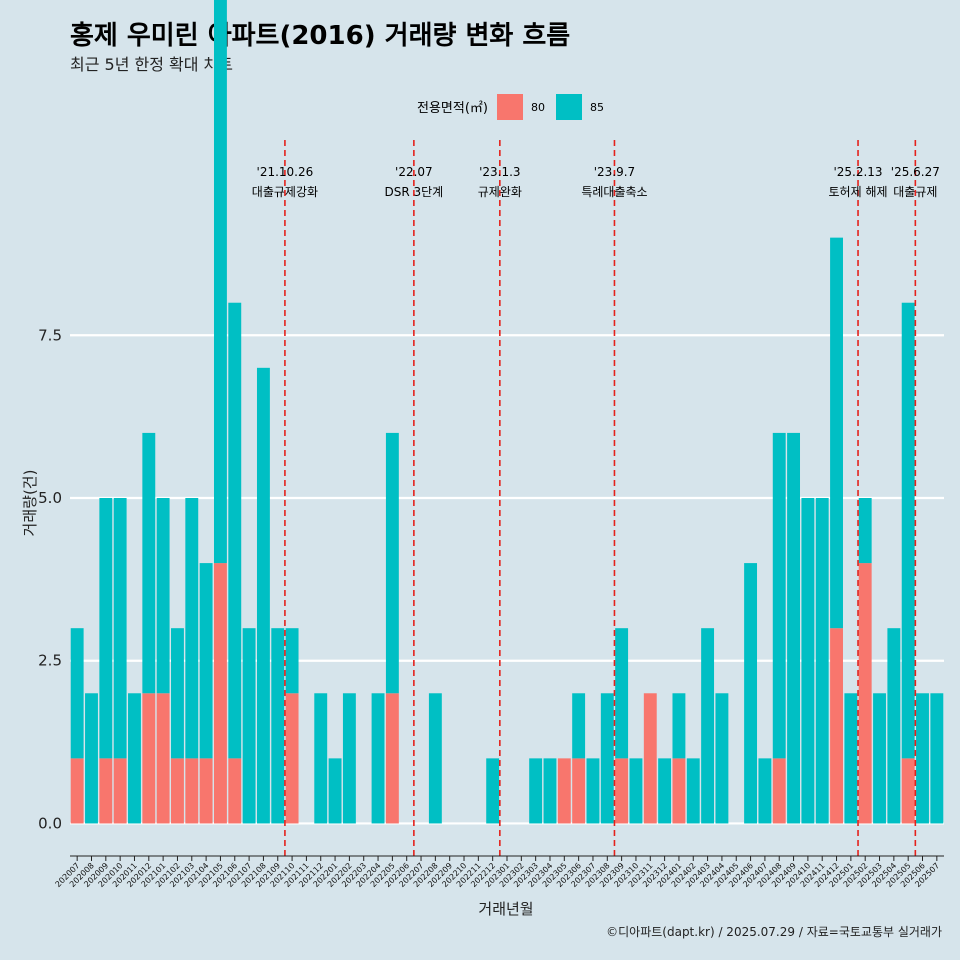 The image size is (960, 960). What do you see at coordinates (30, 503) in the screenshot?
I see `y-axis-title: 거래량(건)` at bounding box center [30, 503].